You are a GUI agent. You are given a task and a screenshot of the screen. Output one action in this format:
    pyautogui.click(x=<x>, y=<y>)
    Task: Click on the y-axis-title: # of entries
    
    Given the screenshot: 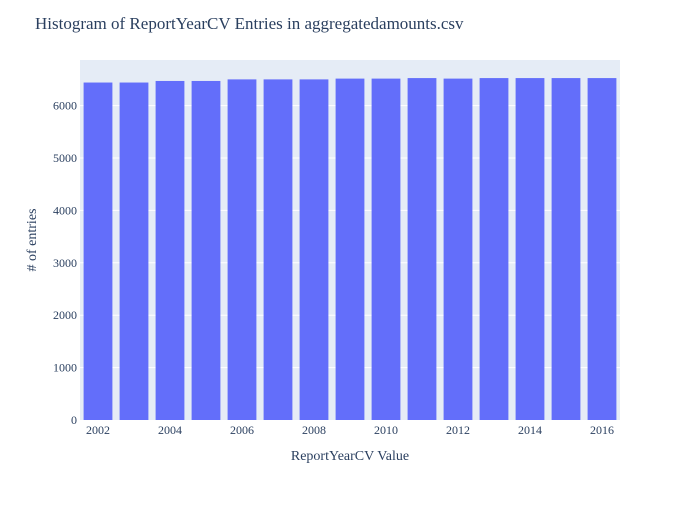 What is the action you would take?
    pyautogui.click(x=32, y=240)
    